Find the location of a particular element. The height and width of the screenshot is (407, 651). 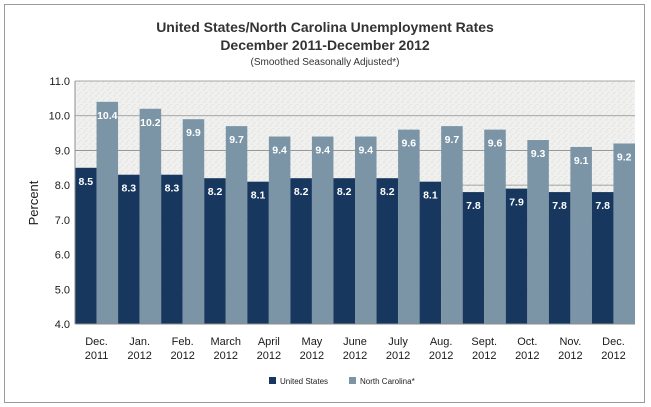

data-label-north-carolina: 10.2 is located at coordinates (150, 123).